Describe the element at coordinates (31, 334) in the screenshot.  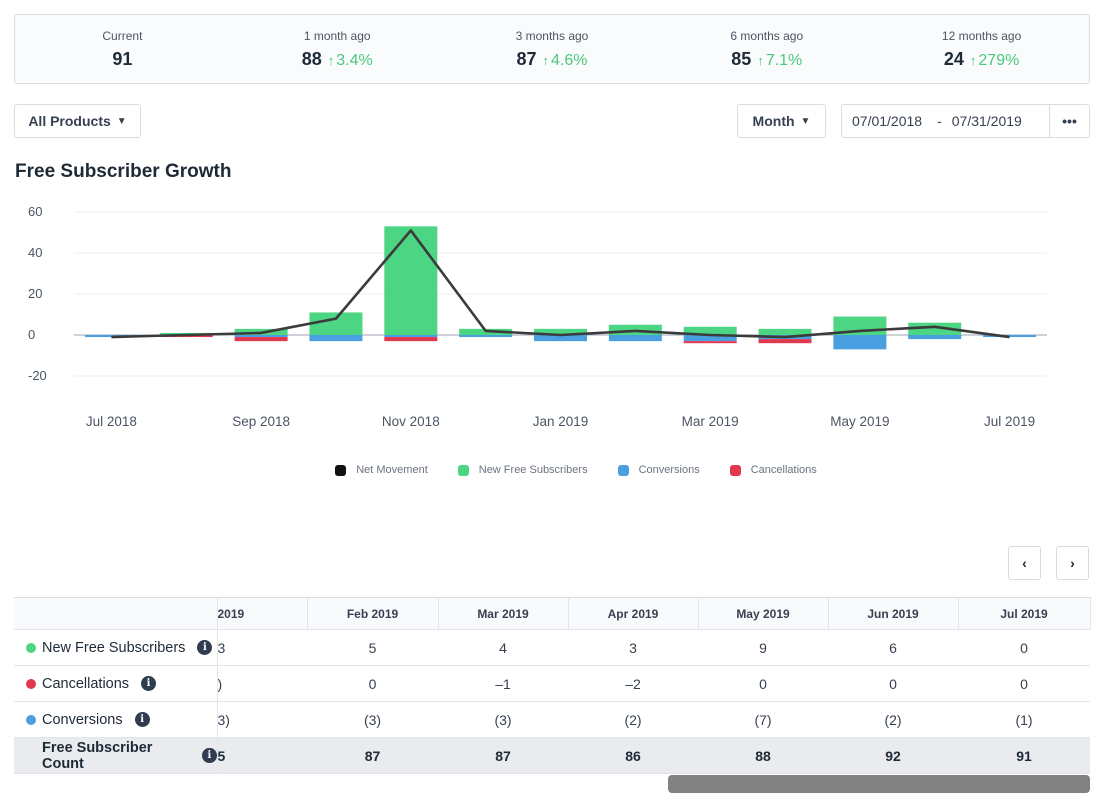
I see `y-tick-label: 0` at that location.